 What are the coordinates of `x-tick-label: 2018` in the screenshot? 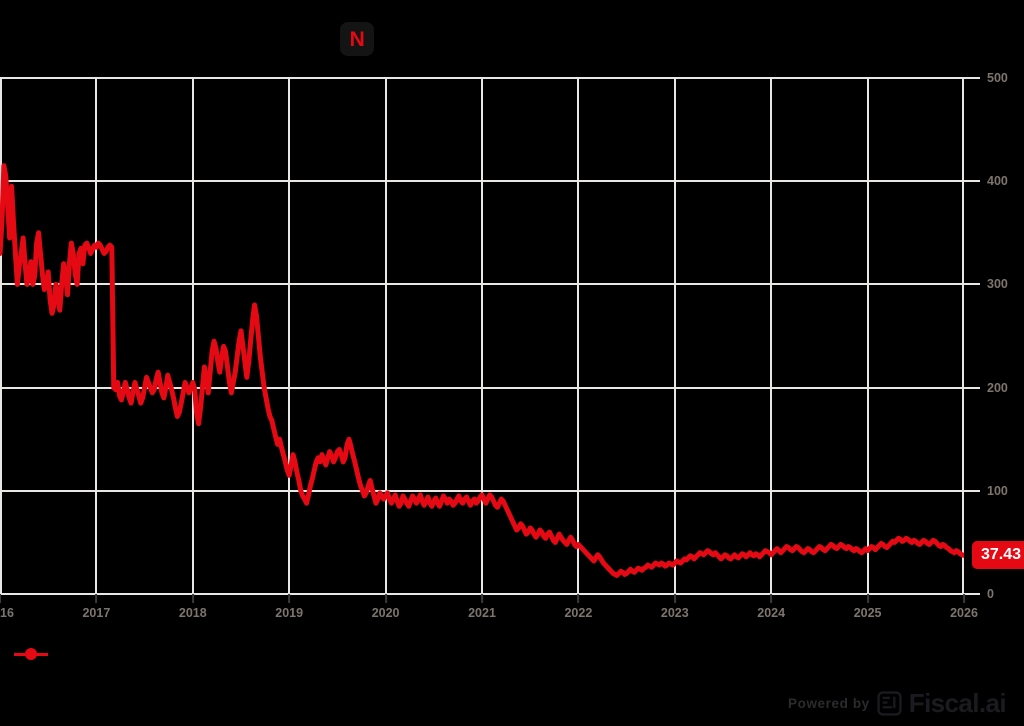 It's located at (192, 613).